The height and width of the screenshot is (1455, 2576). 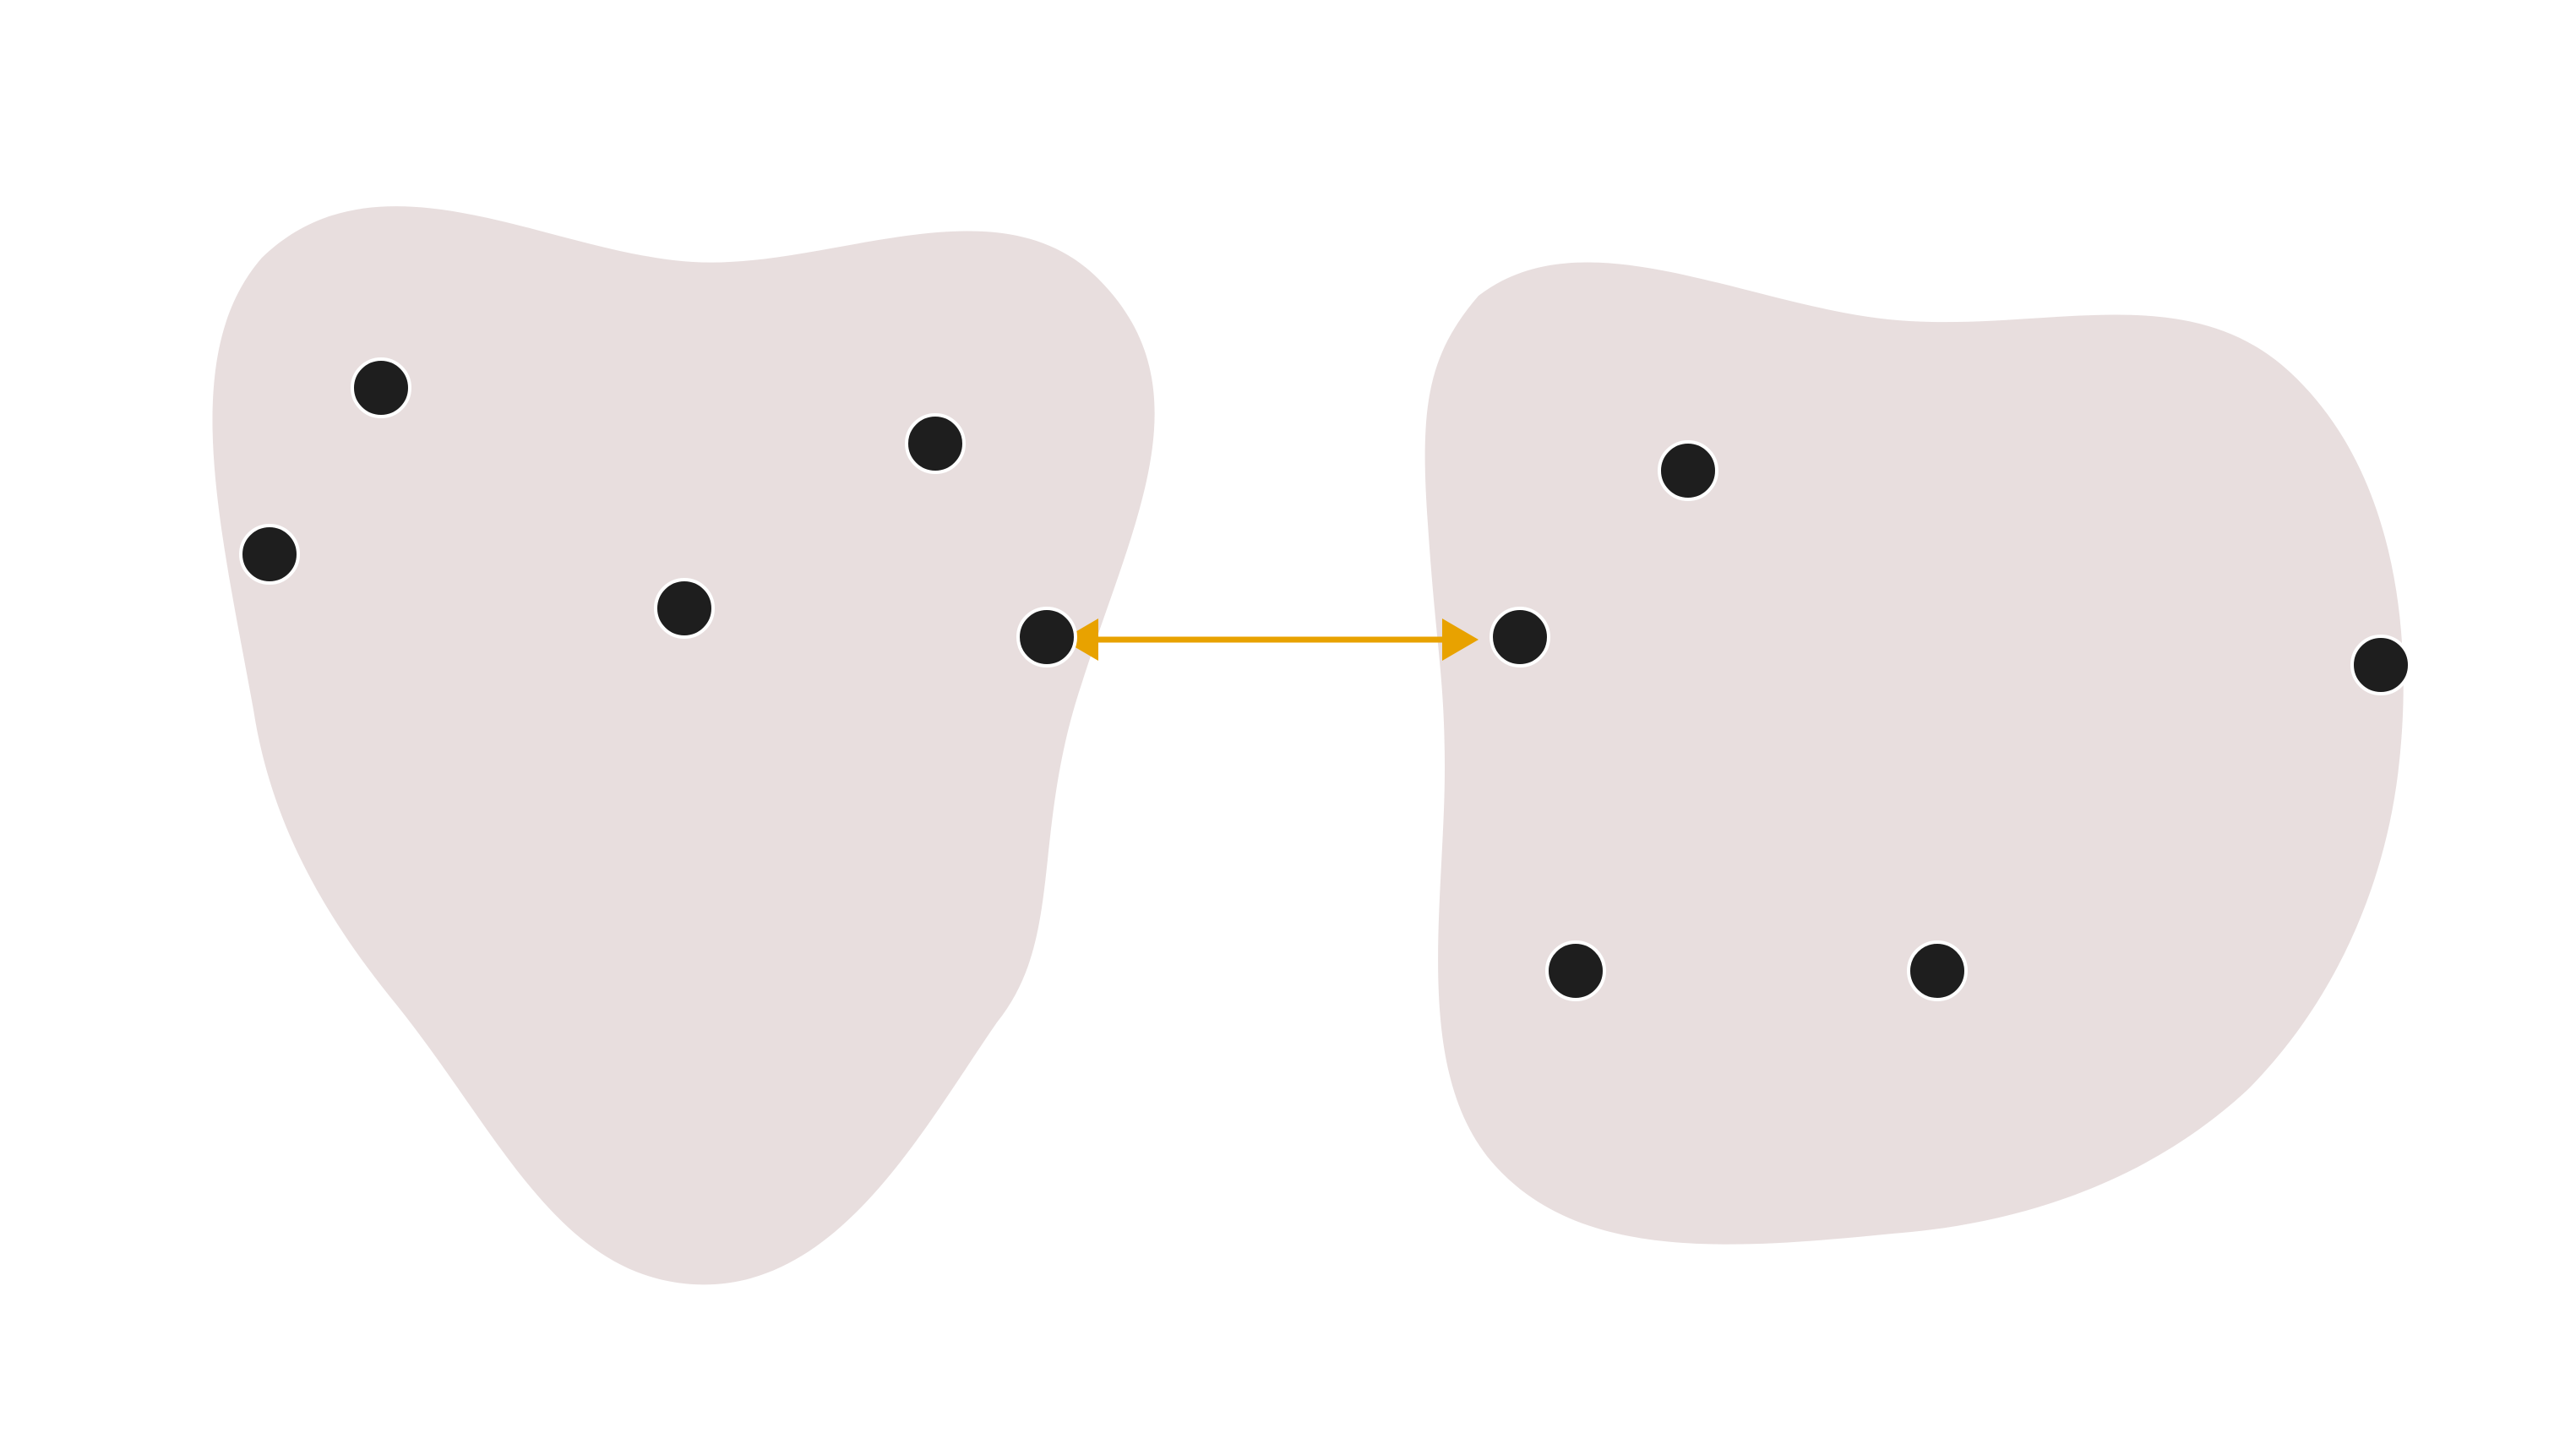 I want to click on arrow-head-right, so click(x=1460, y=640).